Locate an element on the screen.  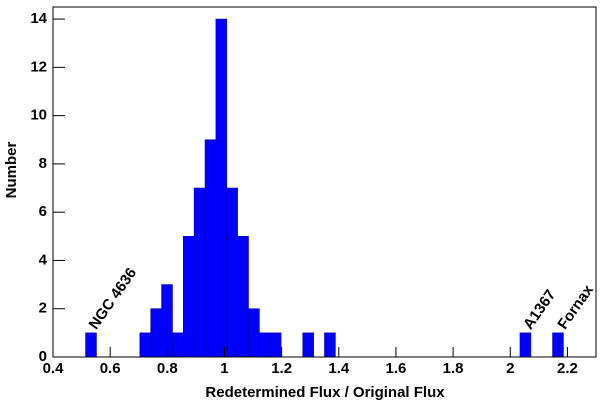
x-tick-label: 1.8 is located at coordinates (453, 368).